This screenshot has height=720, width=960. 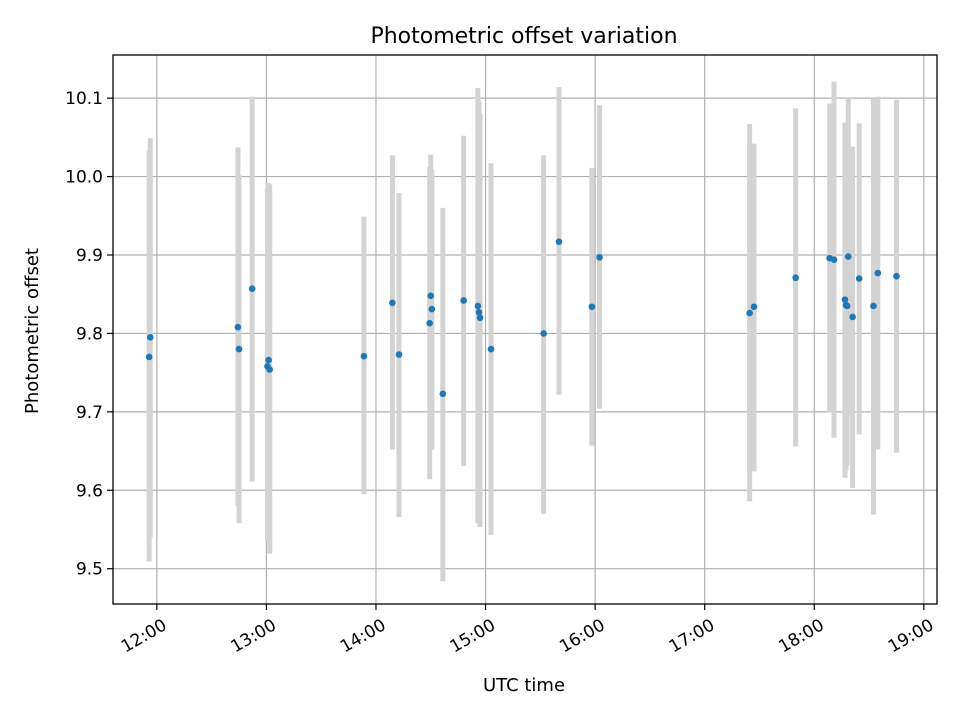 What do you see at coordinates (89, 413) in the screenshot?
I see `y-tick-label: 9.7` at bounding box center [89, 413].